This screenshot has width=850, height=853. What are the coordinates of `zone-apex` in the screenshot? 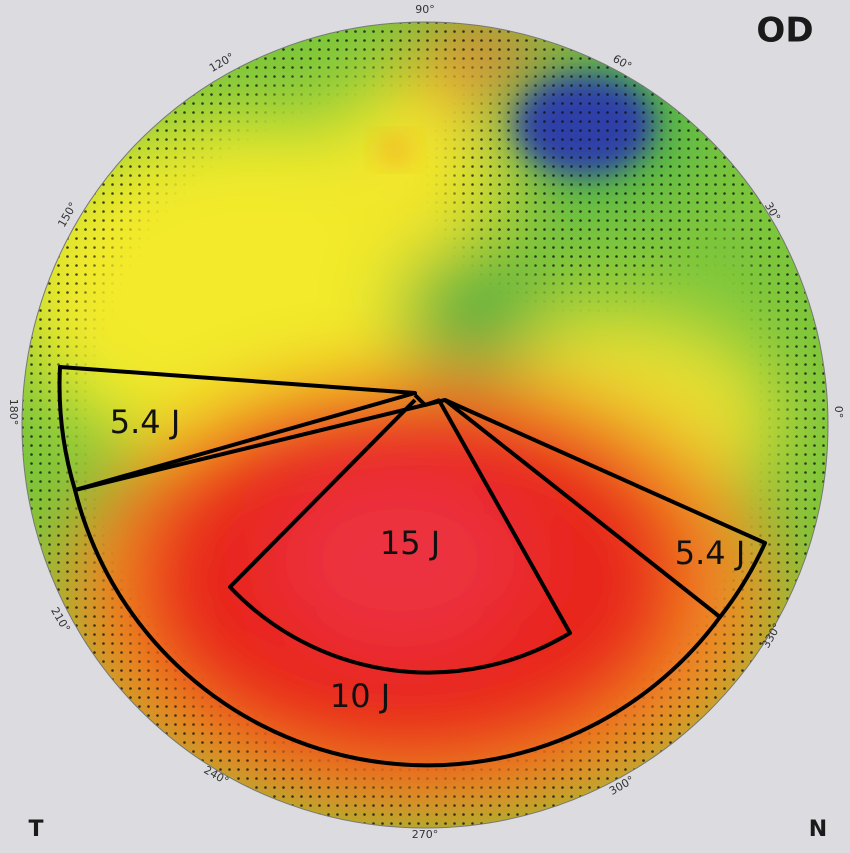 It's located at (427, 400).